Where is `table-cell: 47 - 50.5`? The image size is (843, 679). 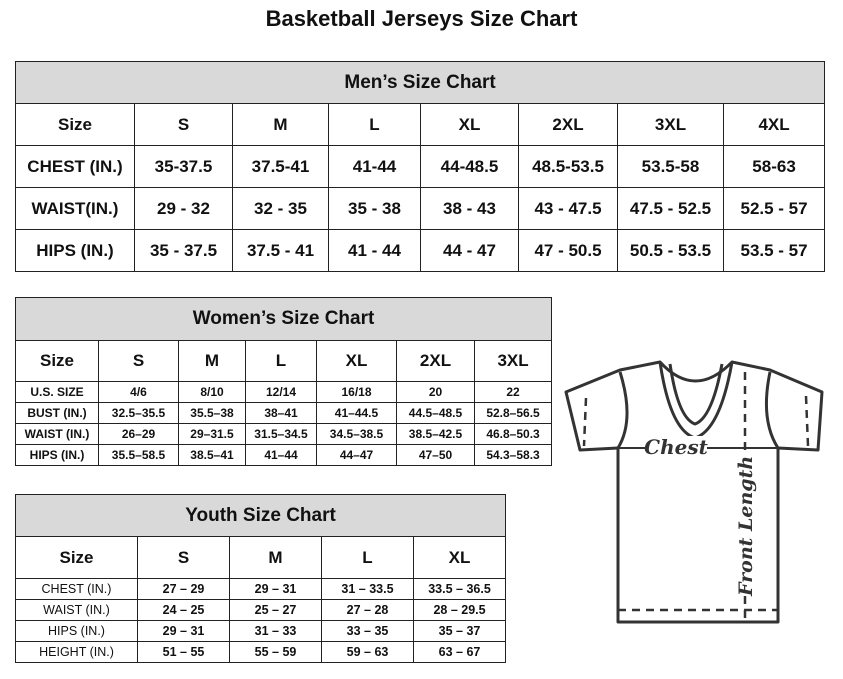
table-cell: 47 - 50.5 is located at coordinates (568, 250).